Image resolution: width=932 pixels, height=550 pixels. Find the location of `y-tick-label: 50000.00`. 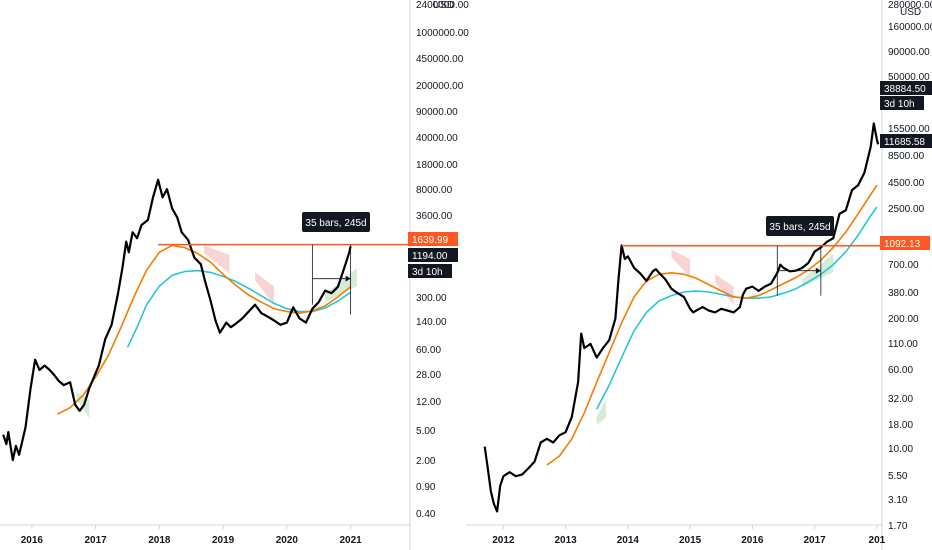

y-tick-label: 50000.00 is located at coordinates (909, 77).